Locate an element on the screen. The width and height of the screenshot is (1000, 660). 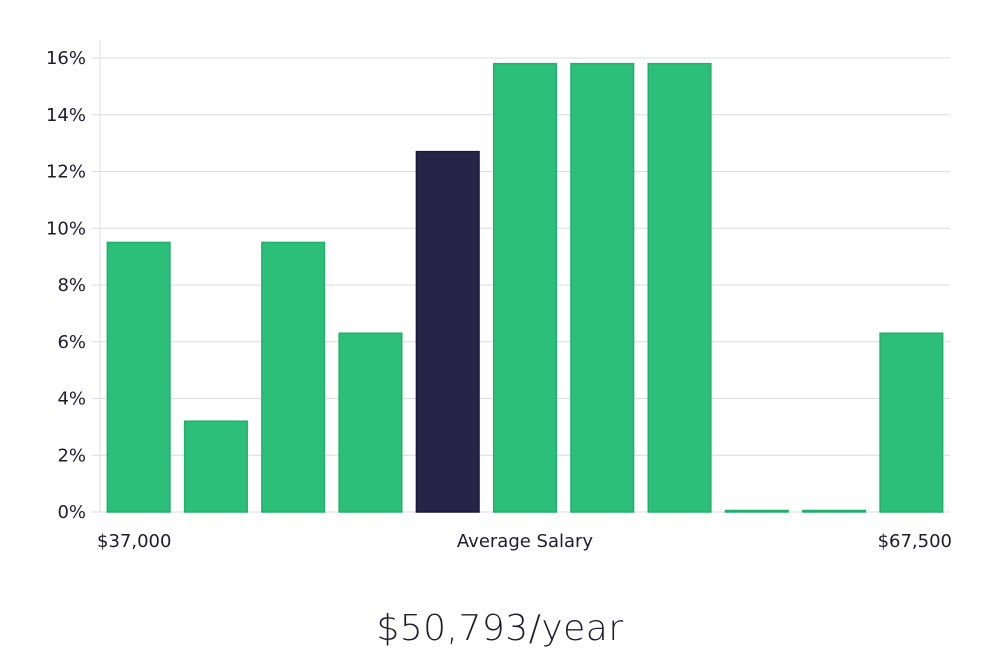
y-tick-label: 16% is located at coordinates (66, 58).